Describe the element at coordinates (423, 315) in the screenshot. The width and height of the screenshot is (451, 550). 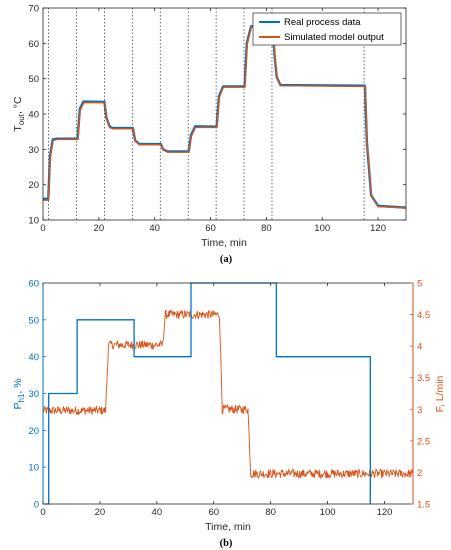
I see `right-y-tick-label: 4.5` at that location.